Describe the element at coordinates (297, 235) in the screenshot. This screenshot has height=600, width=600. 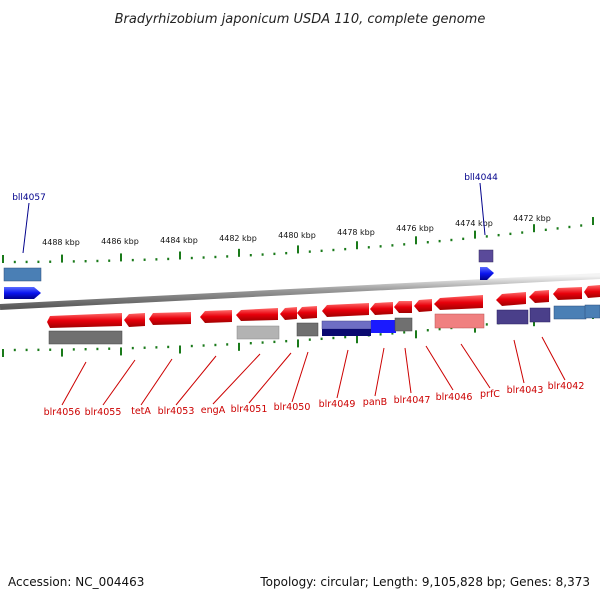
I see `scale-label: 4480 kbp` at that location.